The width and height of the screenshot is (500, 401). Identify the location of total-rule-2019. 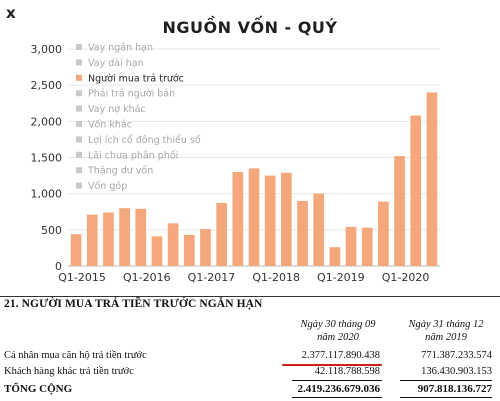
(446, 380).